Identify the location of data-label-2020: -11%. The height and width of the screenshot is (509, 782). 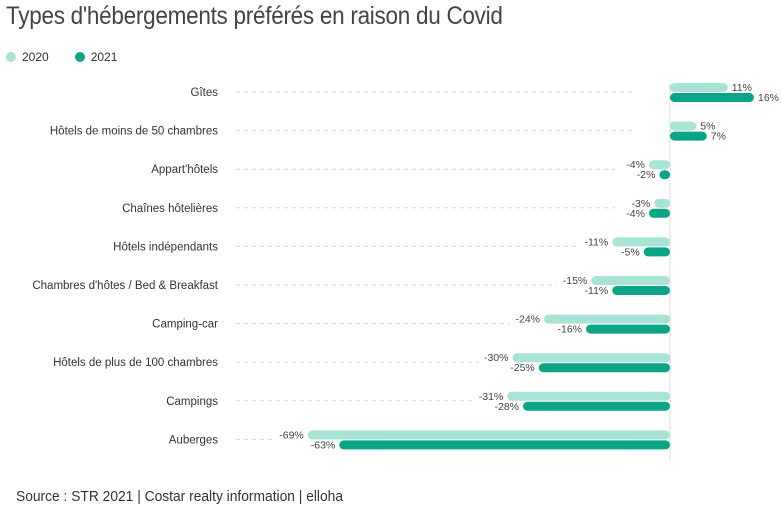
(597, 242).